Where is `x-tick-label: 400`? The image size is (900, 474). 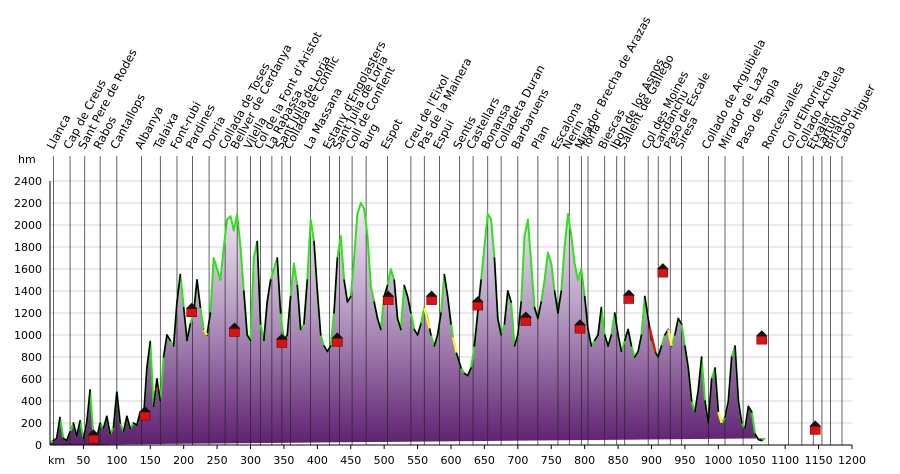 x-tick-label: 400 is located at coordinates (317, 460).